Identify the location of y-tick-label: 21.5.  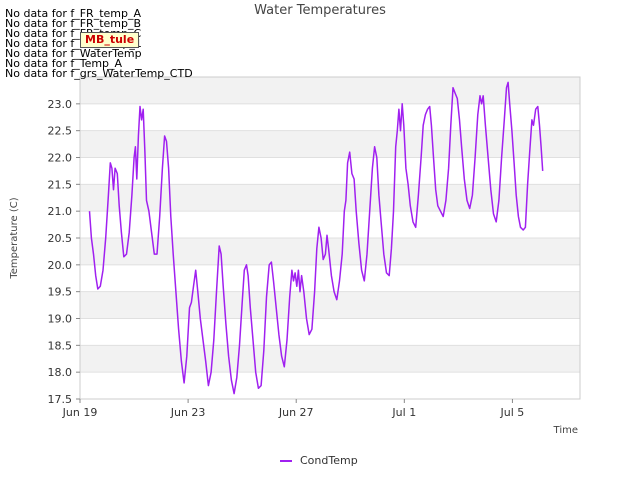
(60, 184).